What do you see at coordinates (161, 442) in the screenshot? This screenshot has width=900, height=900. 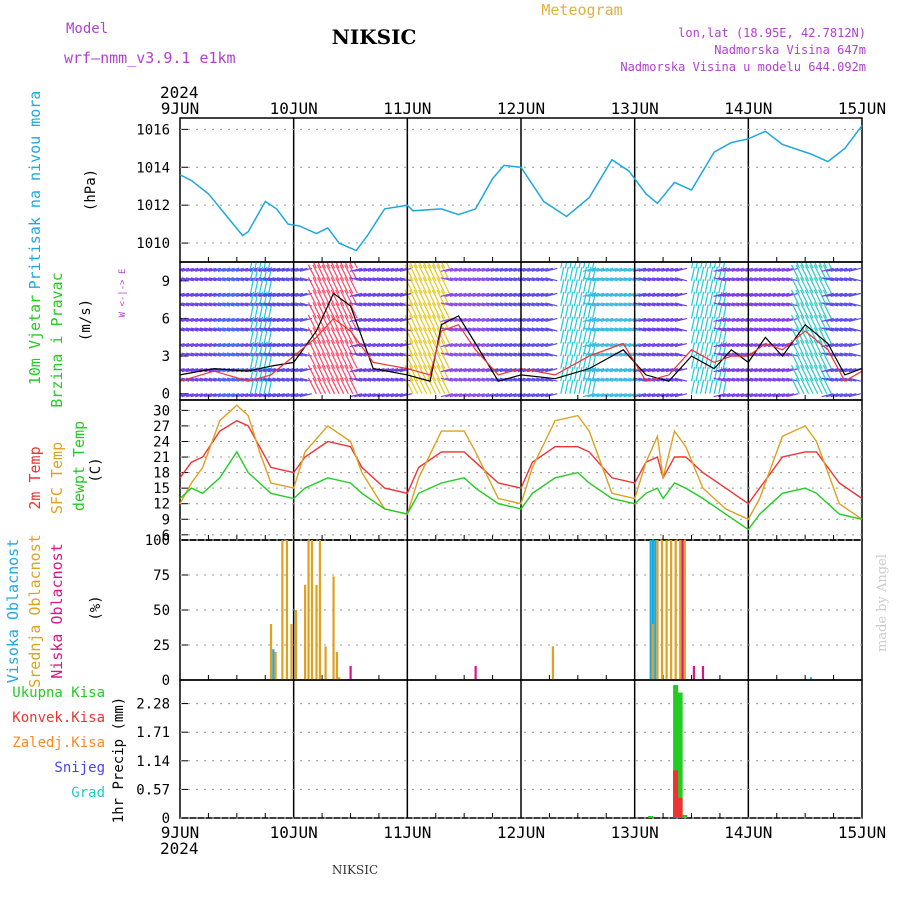 I see `y-tick-label: 24` at bounding box center [161, 442].